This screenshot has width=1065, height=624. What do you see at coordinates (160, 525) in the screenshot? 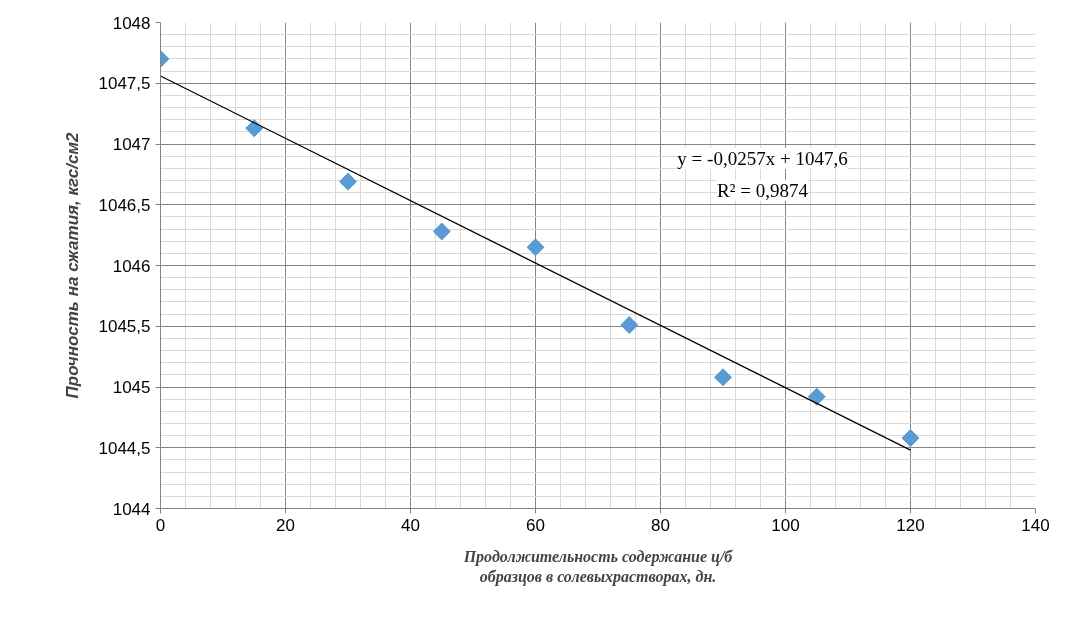
I see `x-tick-label: 0` at bounding box center [160, 525].